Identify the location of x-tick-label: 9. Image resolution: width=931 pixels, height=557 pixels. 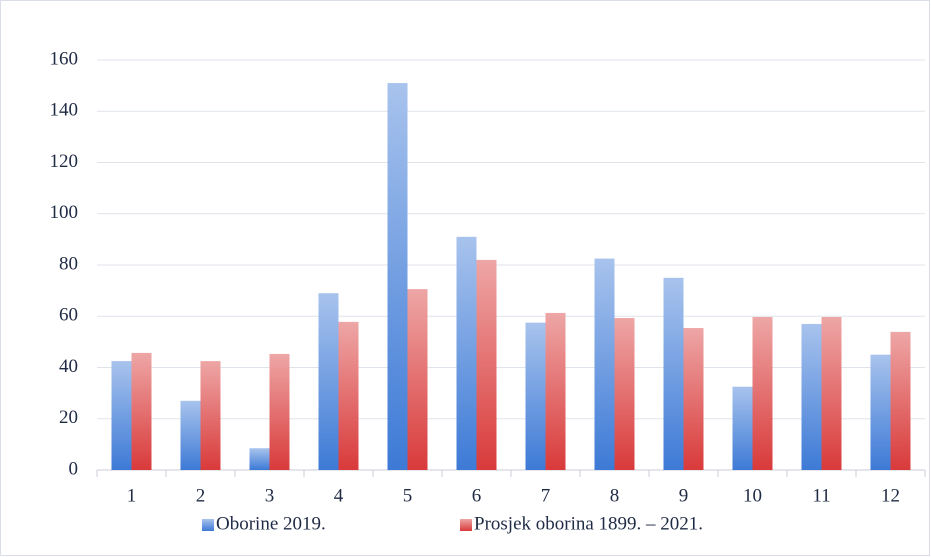
(684, 495).